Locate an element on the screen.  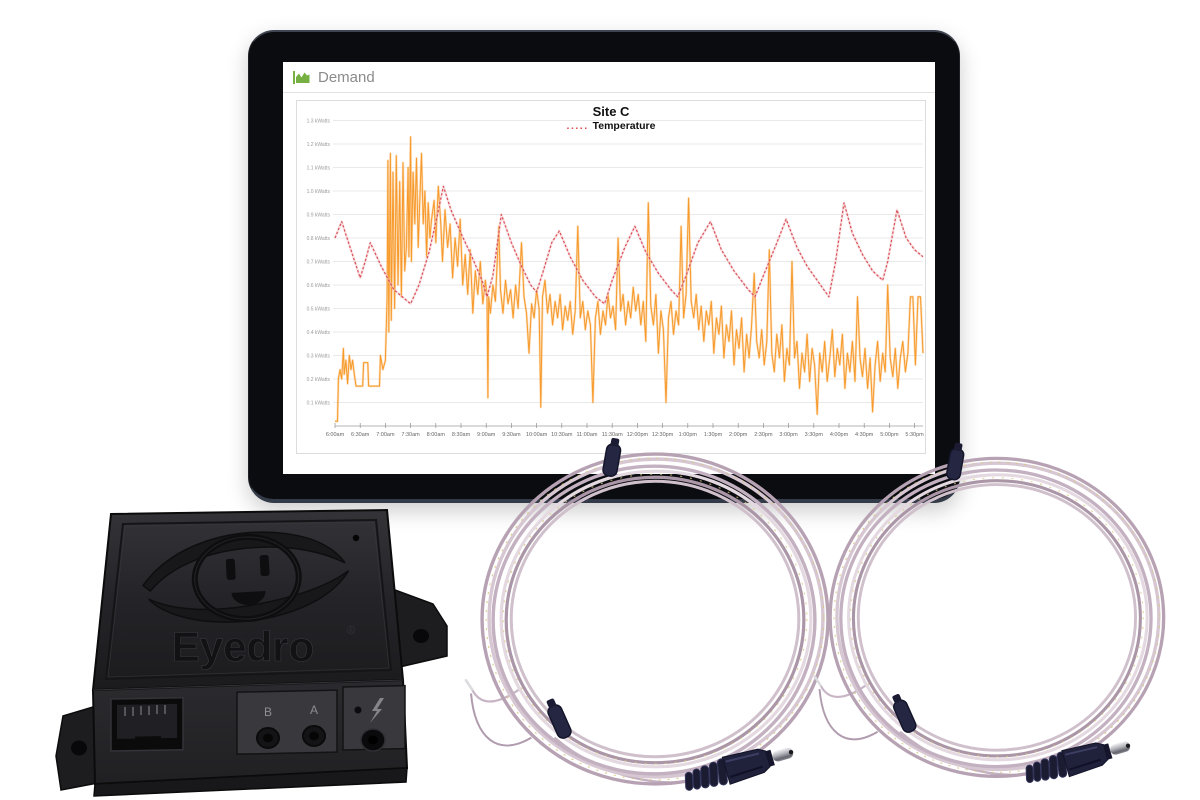
x-axis-label: 12:00pm is located at coordinates (638, 435).